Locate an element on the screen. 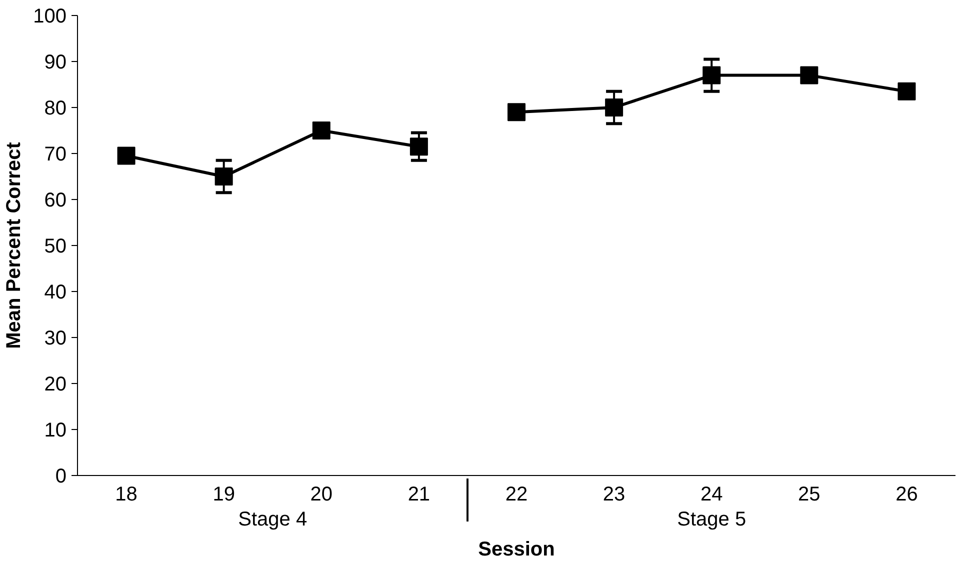 Image resolution: width=975 pixels, height=573 pixels. x-tick-label: 18 is located at coordinates (126, 495).